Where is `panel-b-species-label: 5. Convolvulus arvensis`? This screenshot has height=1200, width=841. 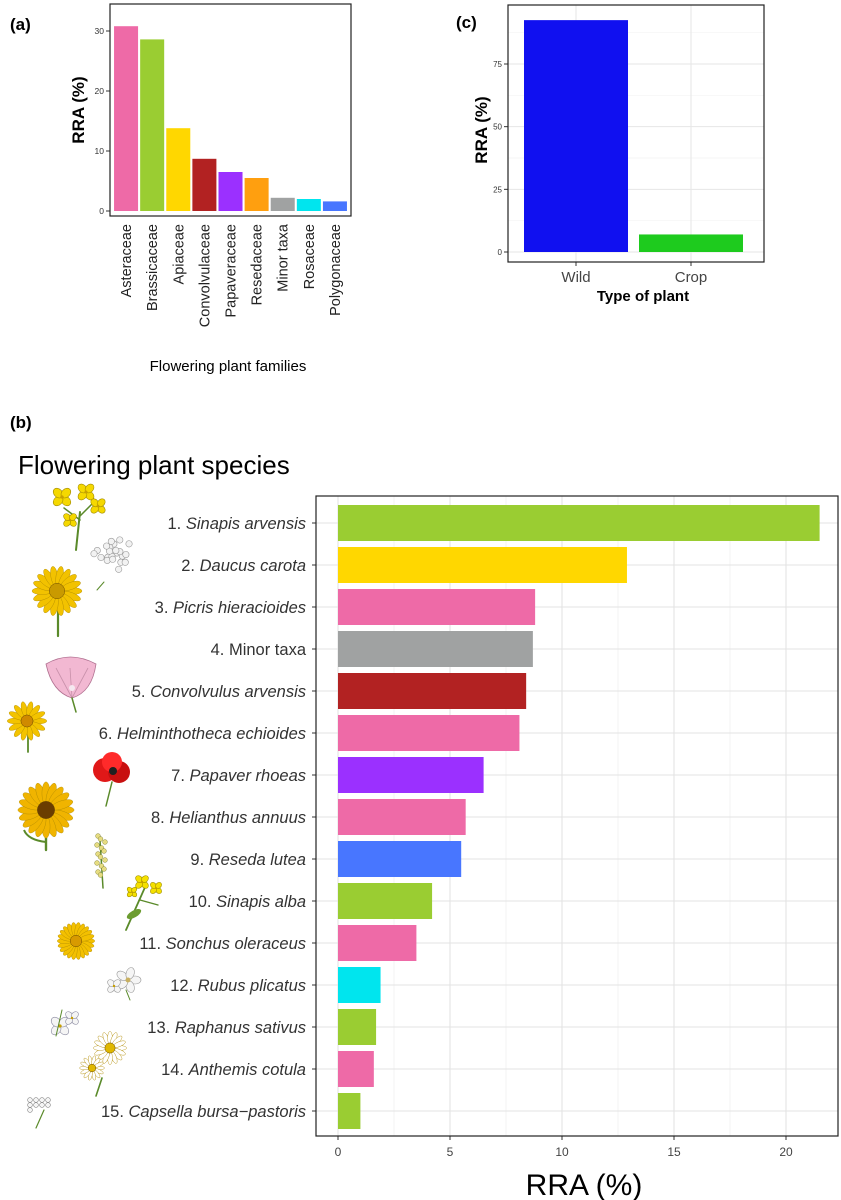
panel-b-species-label: 5. Convolvulus arvensis is located at coordinates (219, 692).